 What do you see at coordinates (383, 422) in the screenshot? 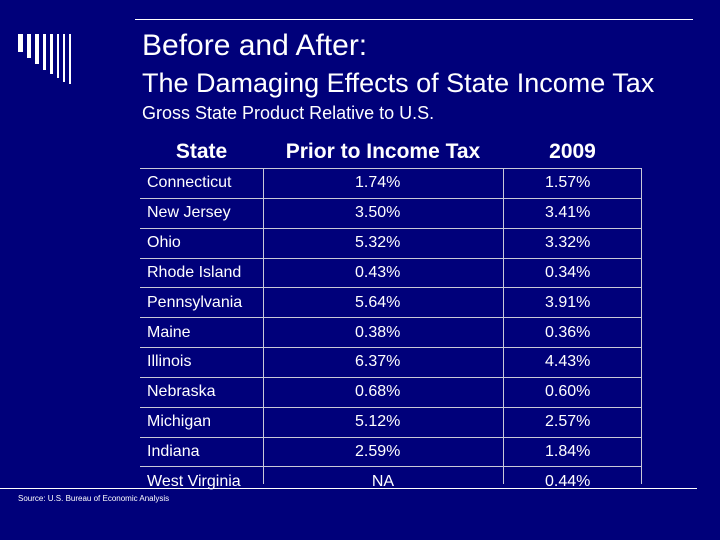
I see `cell-prior: 5.12%` at bounding box center [383, 422].